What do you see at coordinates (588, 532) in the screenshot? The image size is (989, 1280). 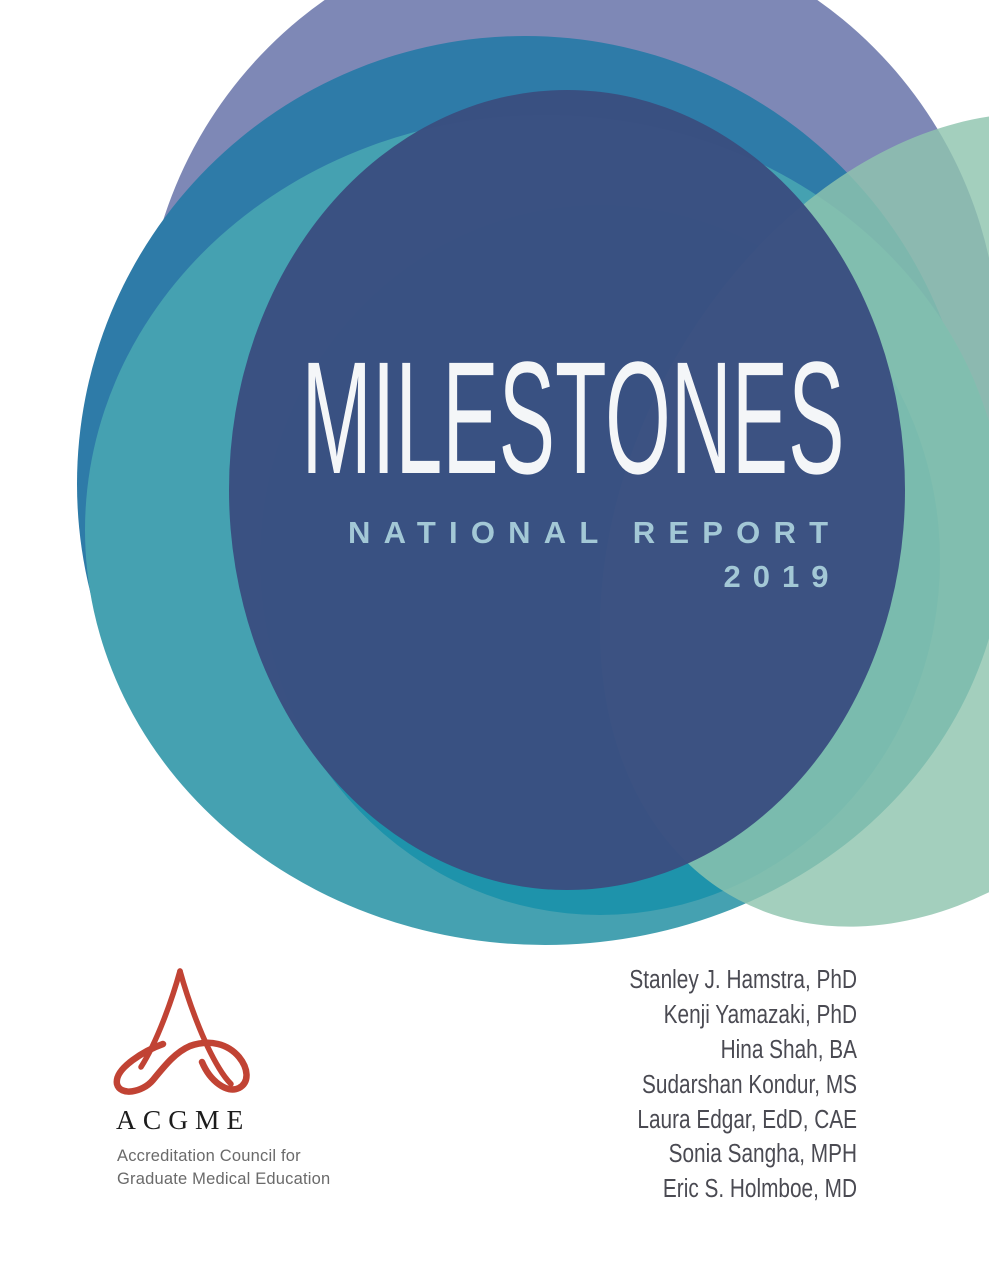 I see `report-subtitle: NATIONAL REPORT` at bounding box center [588, 532].